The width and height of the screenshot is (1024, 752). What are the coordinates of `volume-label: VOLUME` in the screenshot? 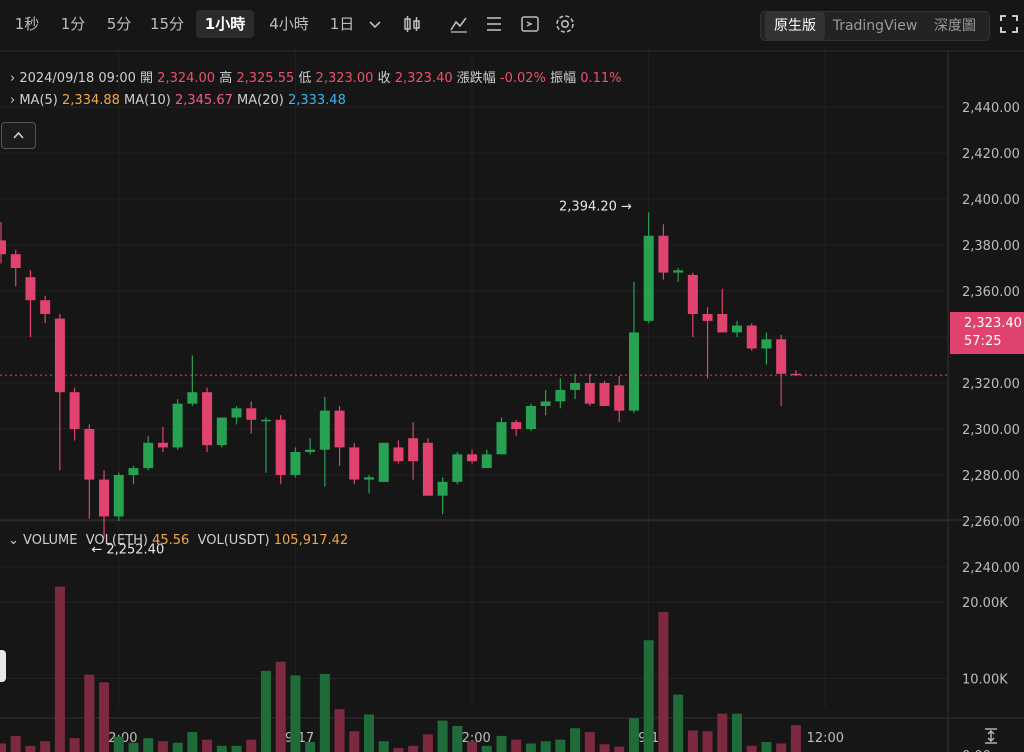 It's located at (50, 540).